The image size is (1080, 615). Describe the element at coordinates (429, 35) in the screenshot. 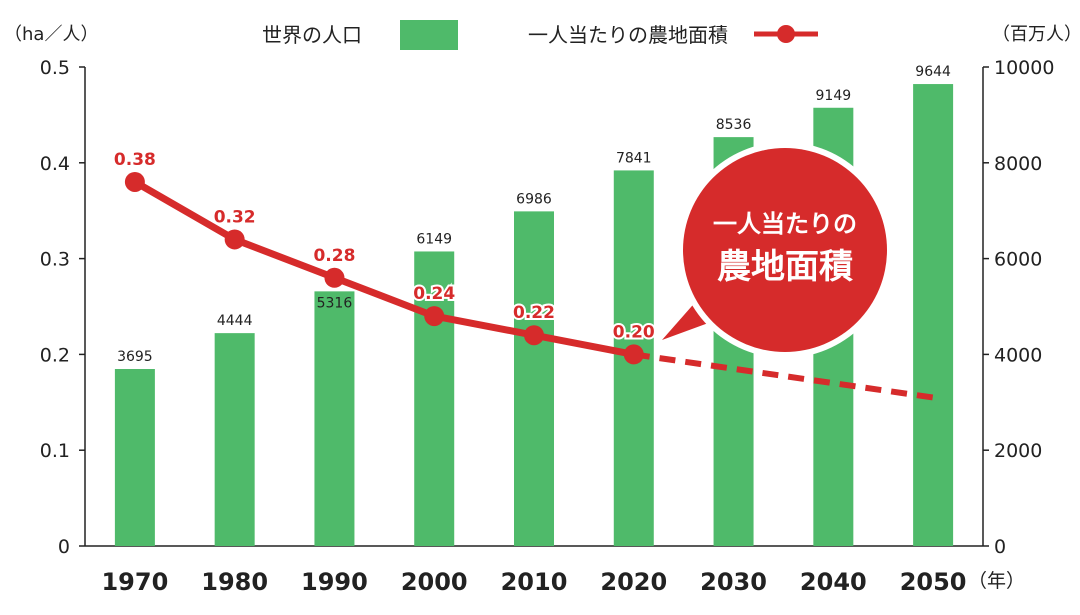

I see `legend-swatch-population` at that location.